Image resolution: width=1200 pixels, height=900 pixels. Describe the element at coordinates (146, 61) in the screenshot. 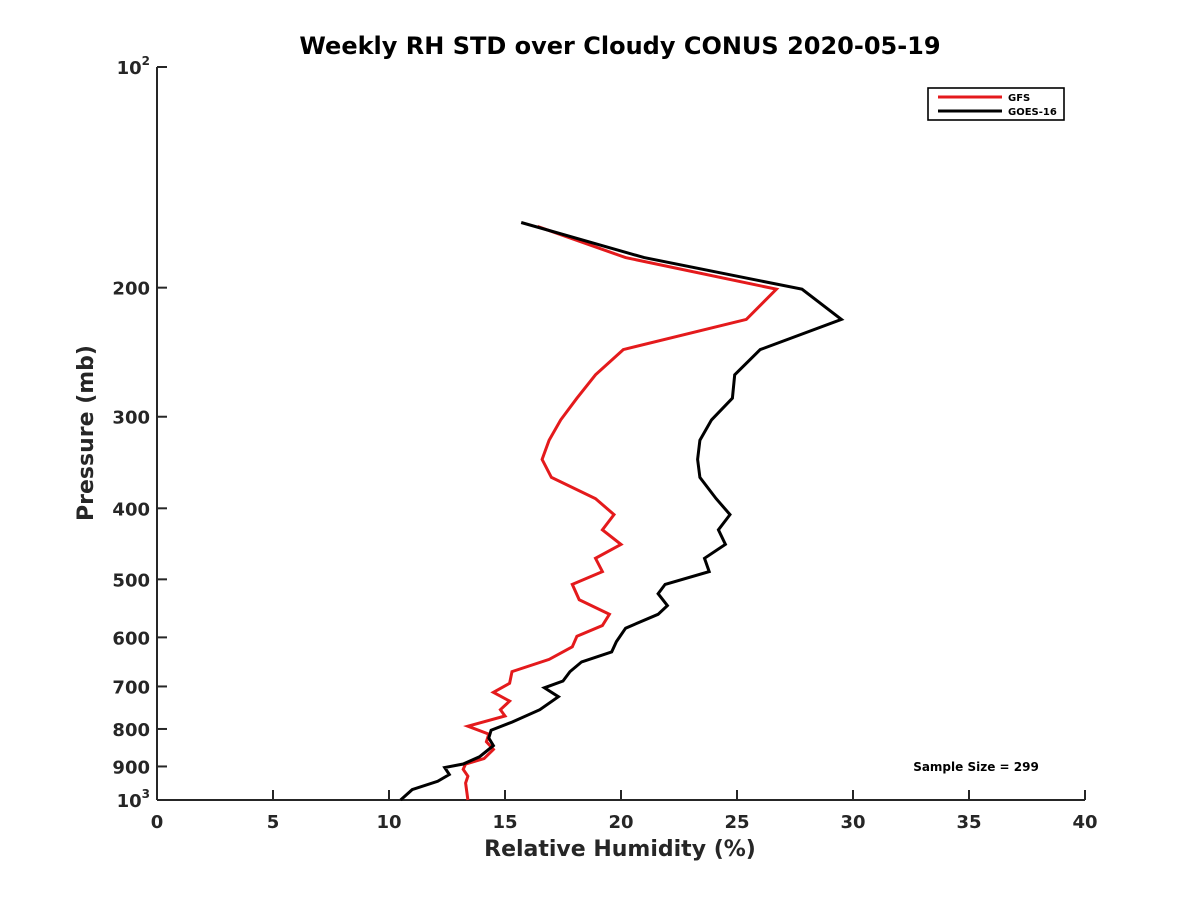

I see `y-tick-exponent: 2` at that location.